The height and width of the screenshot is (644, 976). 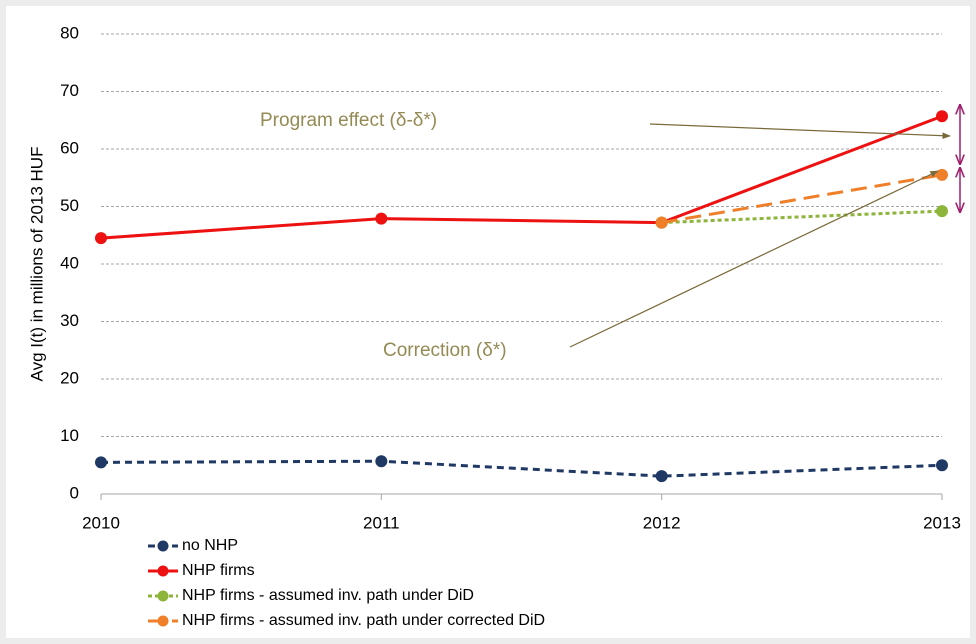 I want to click on legend-label: no NHP, so click(x=210, y=545).